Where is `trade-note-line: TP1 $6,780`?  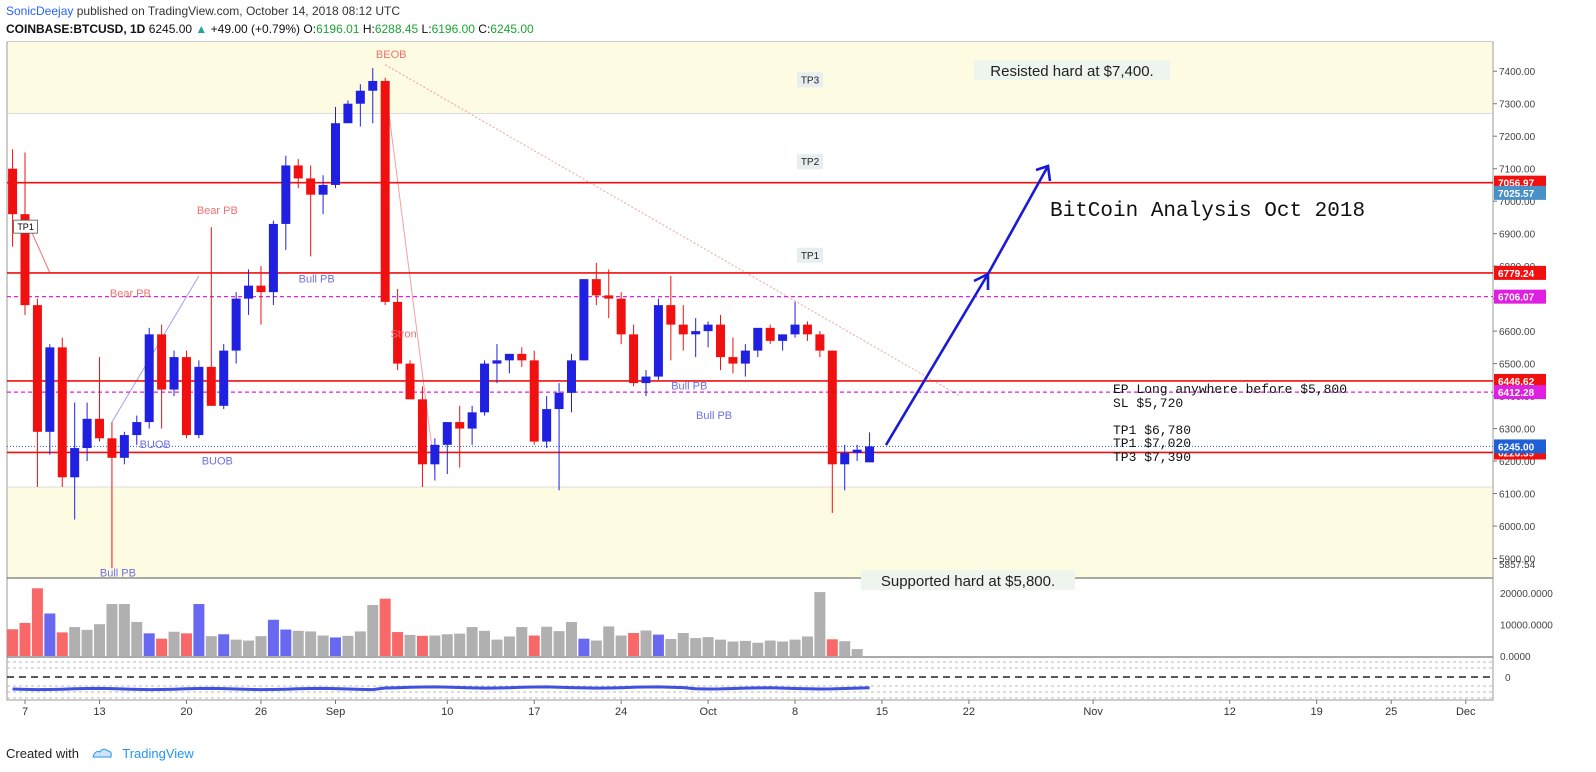
trade-note-line: TP1 $6,780 is located at coordinates (1152, 430).